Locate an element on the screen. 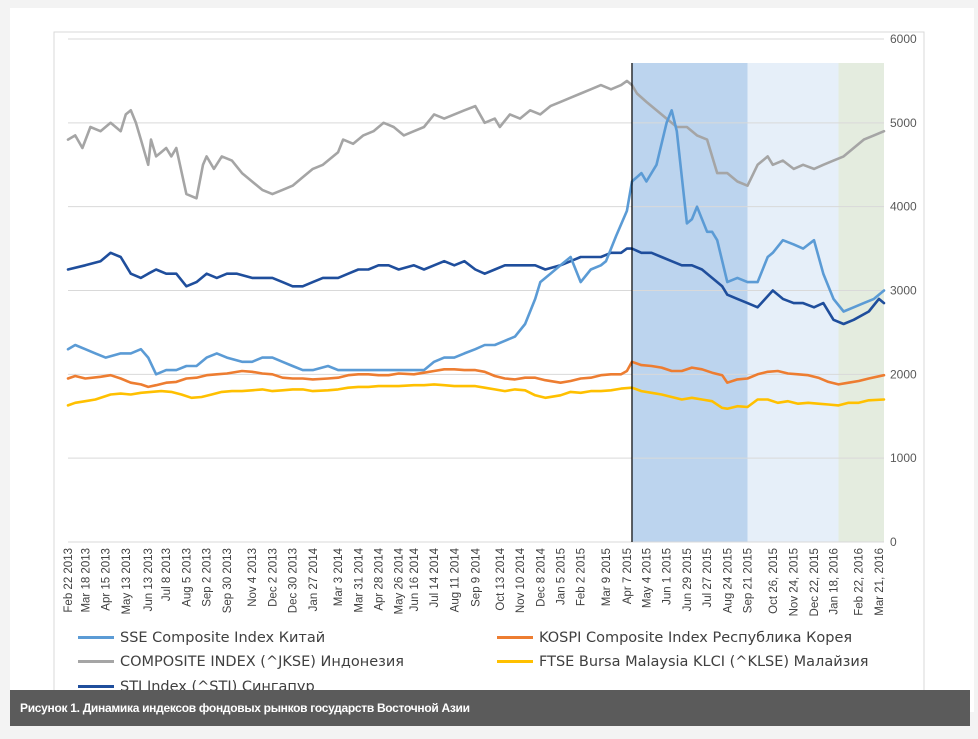 The image size is (978, 739). x-tick-label: Dec 22, 2015 is located at coordinates (815, 582).